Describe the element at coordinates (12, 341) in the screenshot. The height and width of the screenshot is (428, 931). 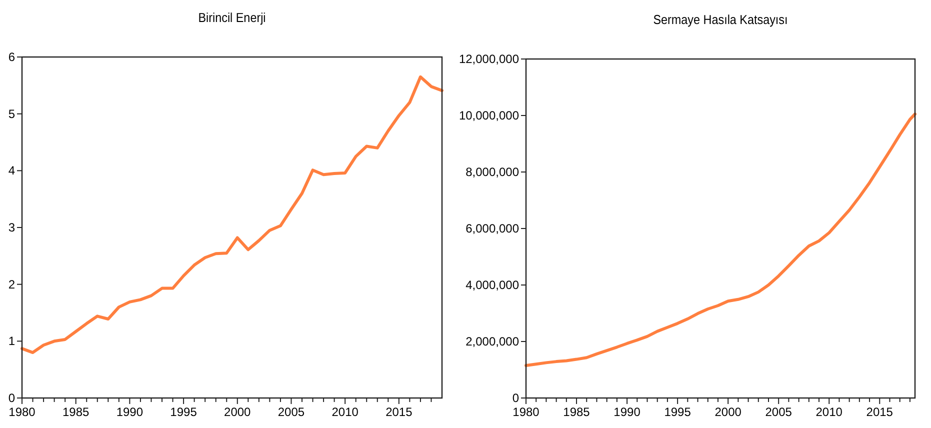
I see `y-tick-label: 1` at that location.